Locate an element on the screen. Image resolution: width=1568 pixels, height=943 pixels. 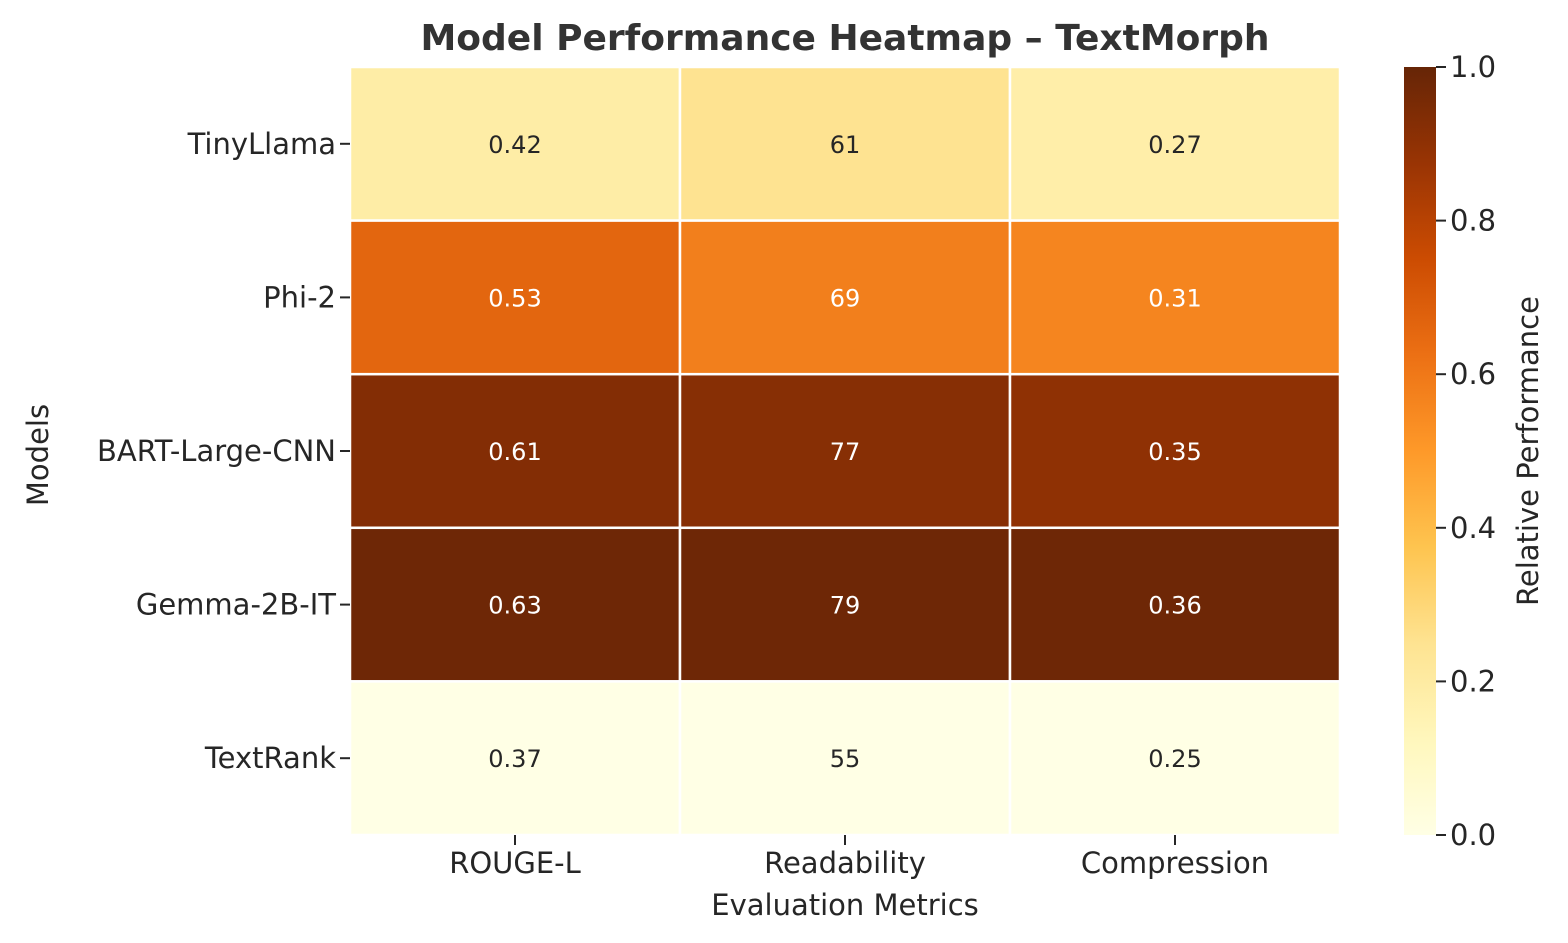
x-axis-label: Evaluation Metrics is located at coordinates (845, 905).